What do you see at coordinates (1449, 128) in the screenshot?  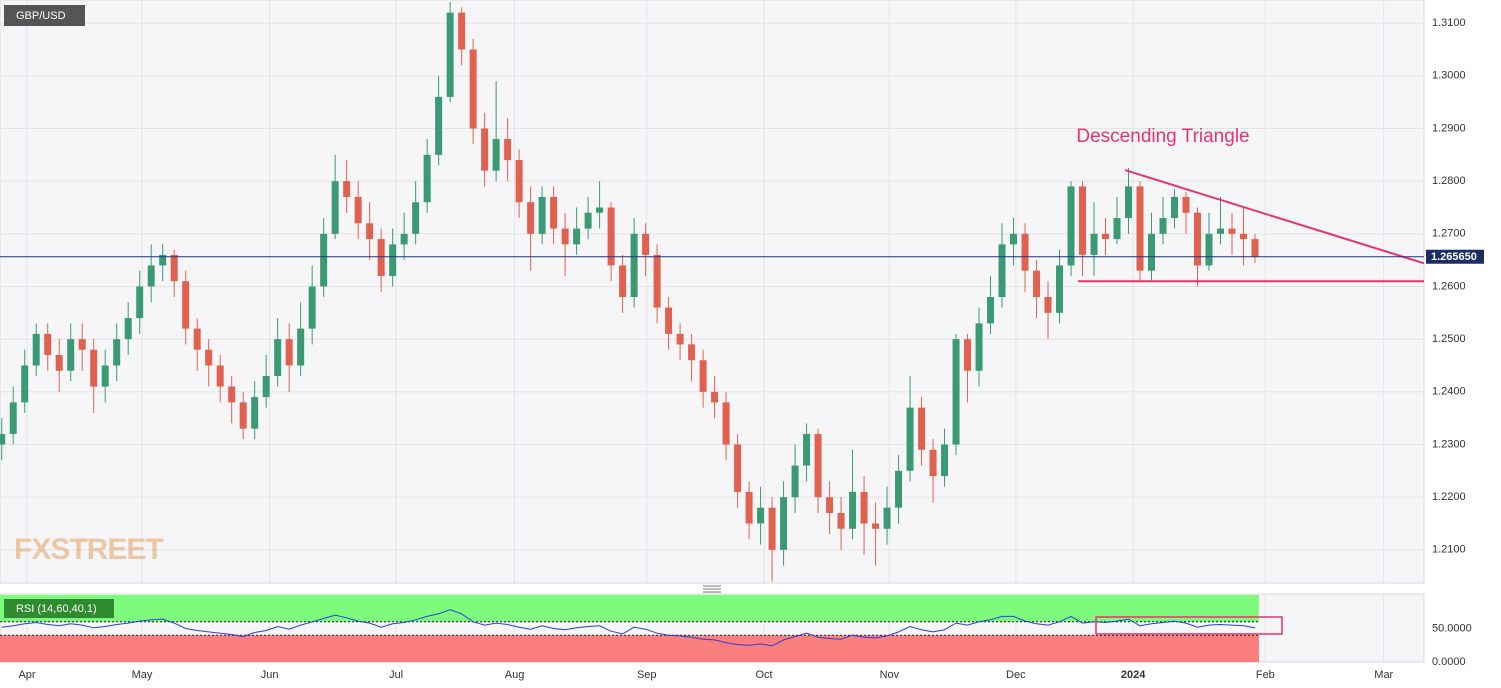 I see `y-tick-label: 1.2900` at bounding box center [1449, 128].